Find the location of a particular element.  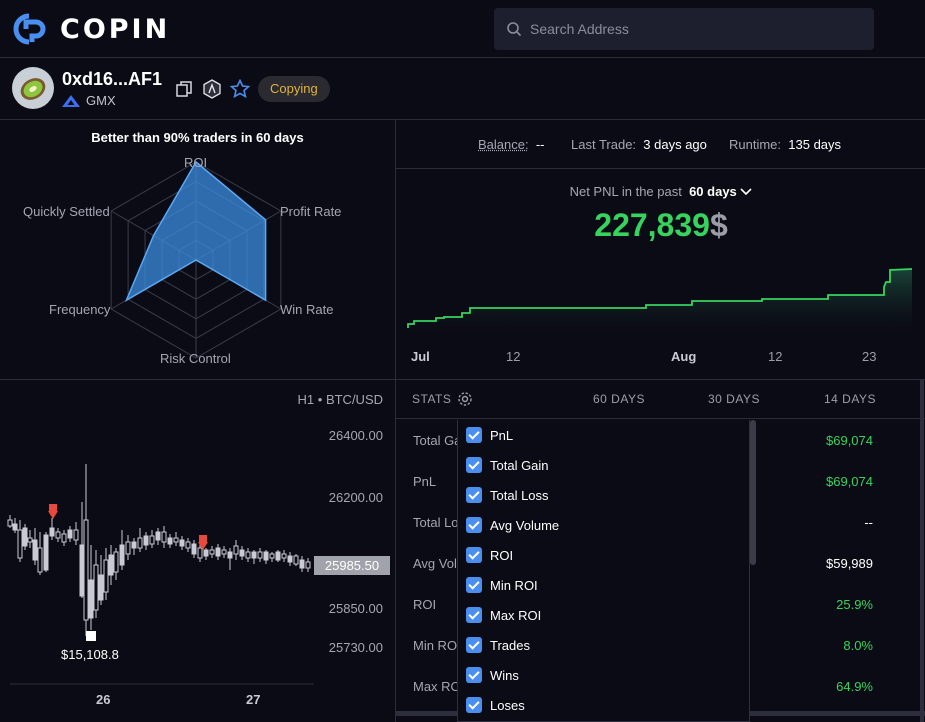

radar-label-frequency: Frequency is located at coordinates (80, 309).